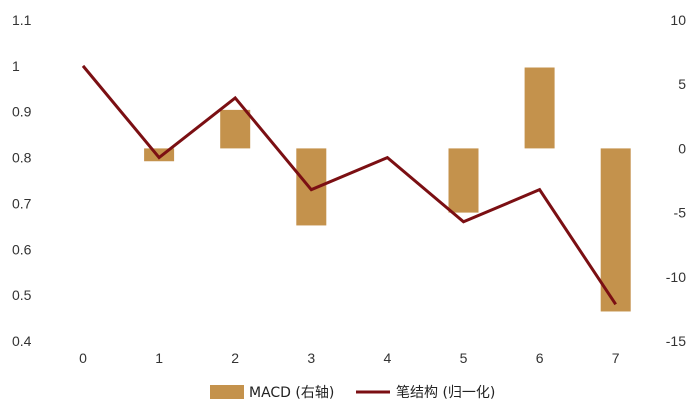 The image size is (700, 416). What do you see at coordinates (22, 180) in the screenshot?
I see `left-axis-ticks: 0.4 0.5 0.6 0.7 0.8 0.9 1 1.1` at bounding box center [22, 180].